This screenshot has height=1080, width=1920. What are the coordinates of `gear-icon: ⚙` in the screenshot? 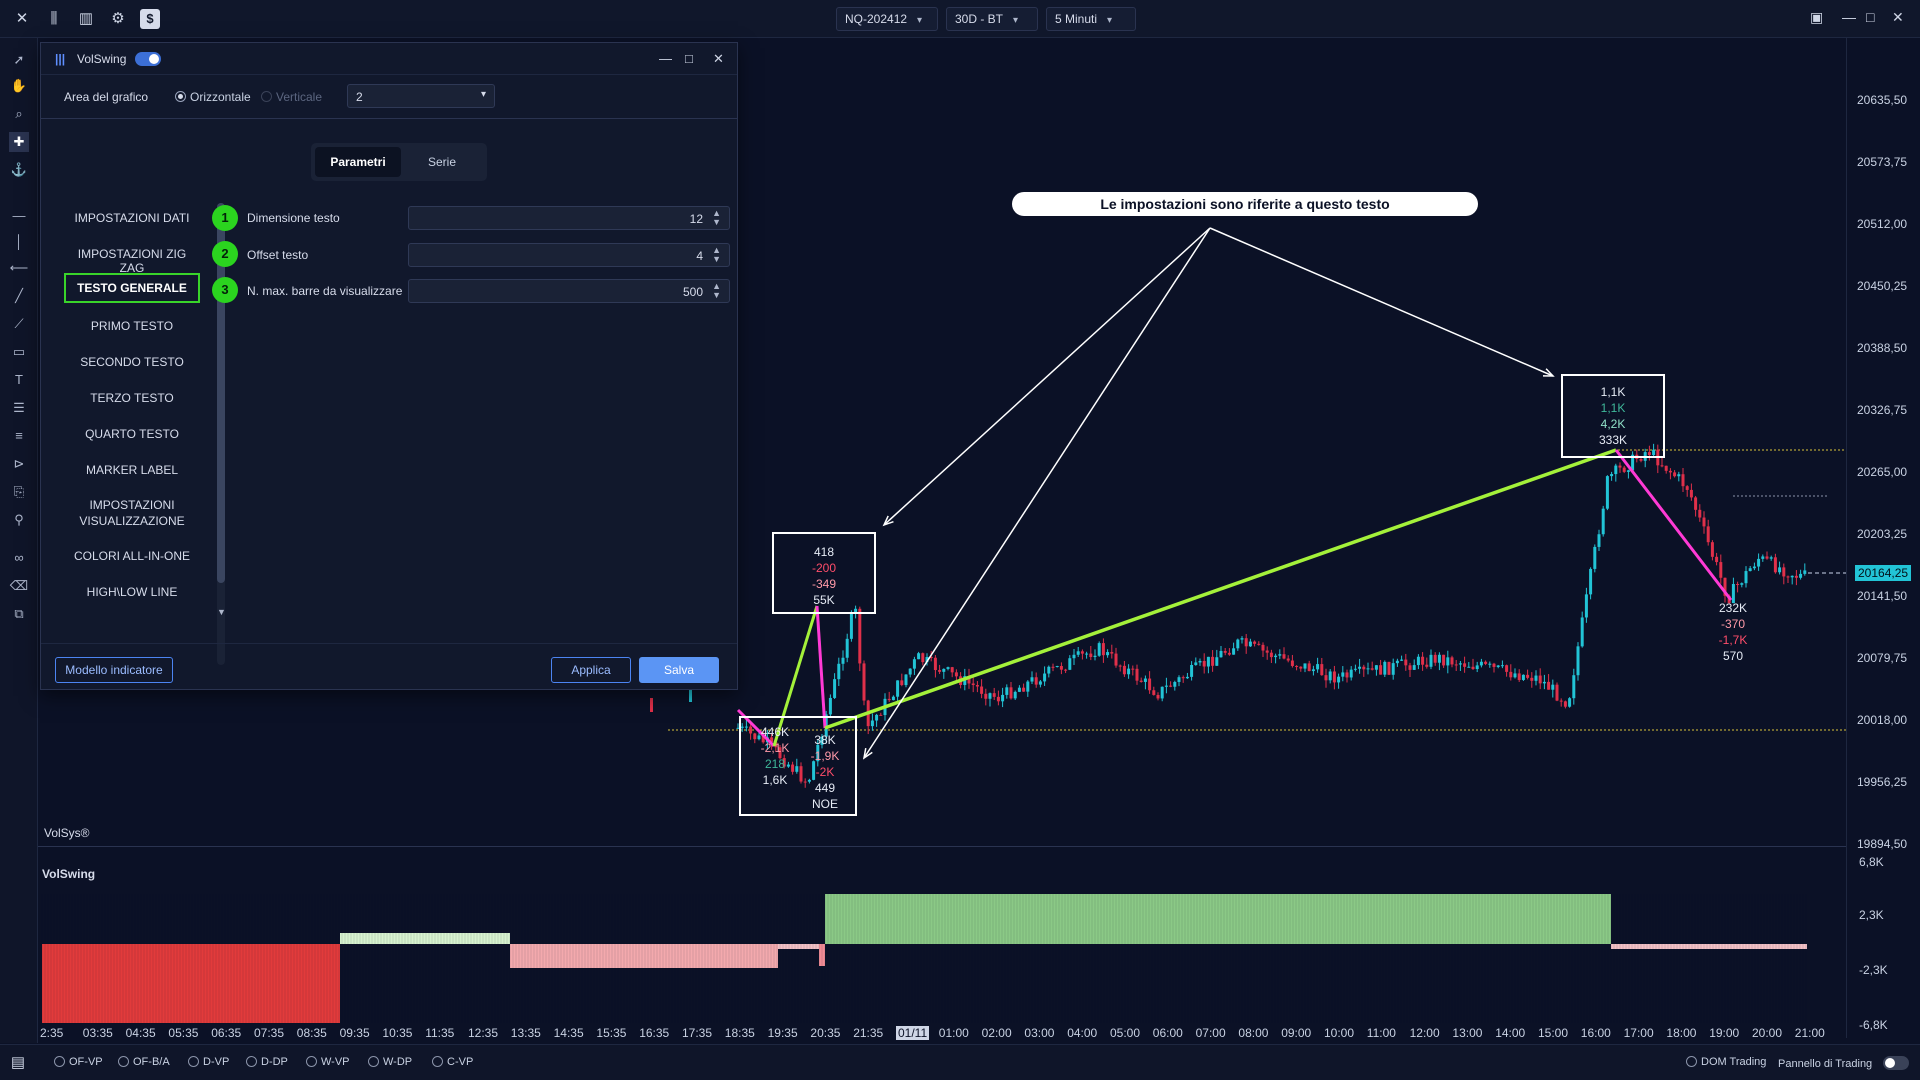 It's located at (118, 18).